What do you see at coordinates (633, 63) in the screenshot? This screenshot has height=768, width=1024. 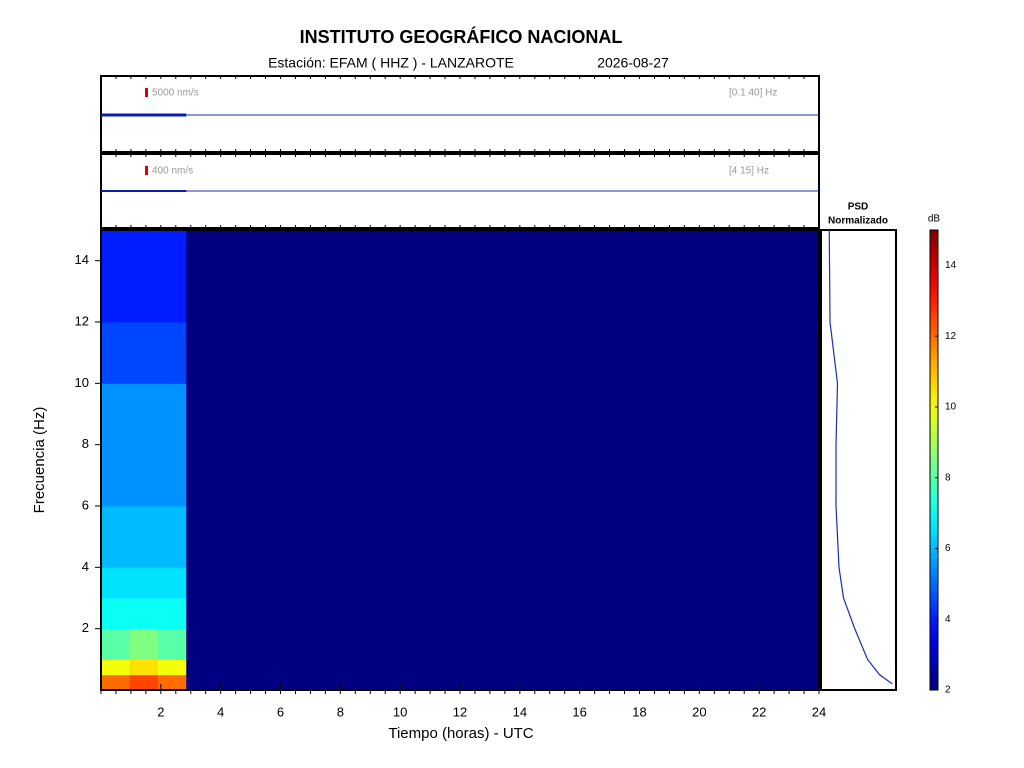 I see `date: 2026-08-27` at bounding box center [633, 63].